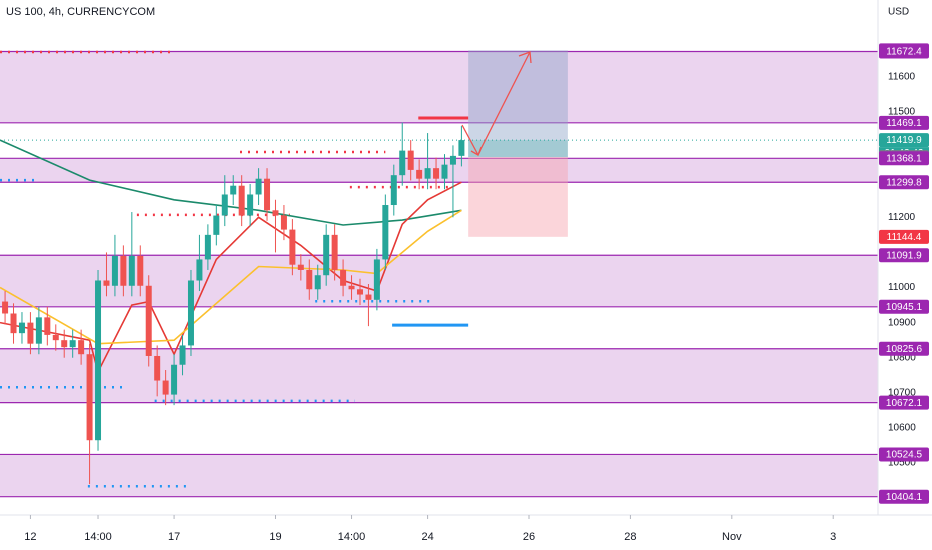  I want to click on price-badge-label: 11091.9, so click(904, 255).